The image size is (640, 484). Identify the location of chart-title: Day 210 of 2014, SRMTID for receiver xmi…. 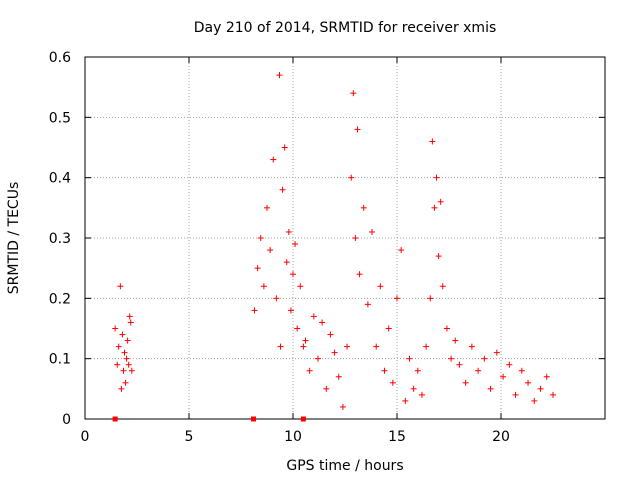
(345, 28).